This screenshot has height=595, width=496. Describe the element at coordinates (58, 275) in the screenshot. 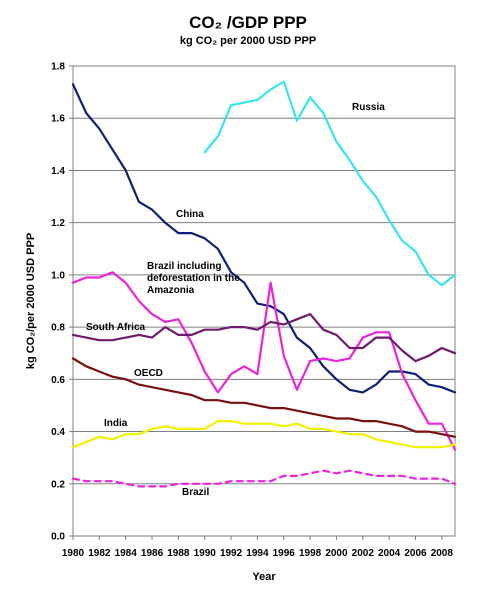

I see `y-tick-label: 1.0` at that location.